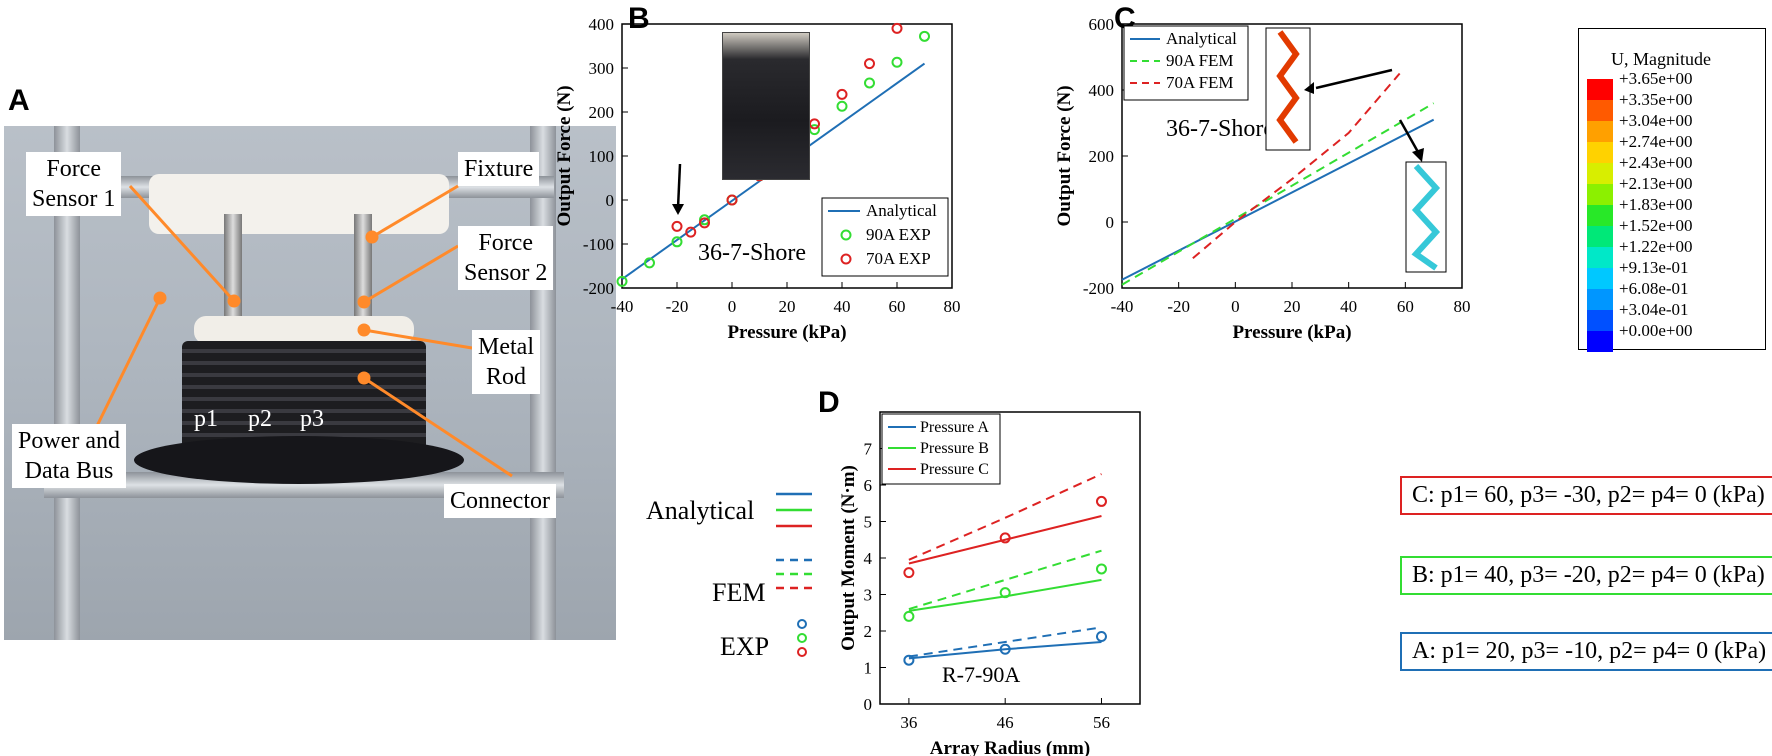 This screenshot has height=756, width=1772. I want to click on legend-label: 70A EXP, so click(898, 258).